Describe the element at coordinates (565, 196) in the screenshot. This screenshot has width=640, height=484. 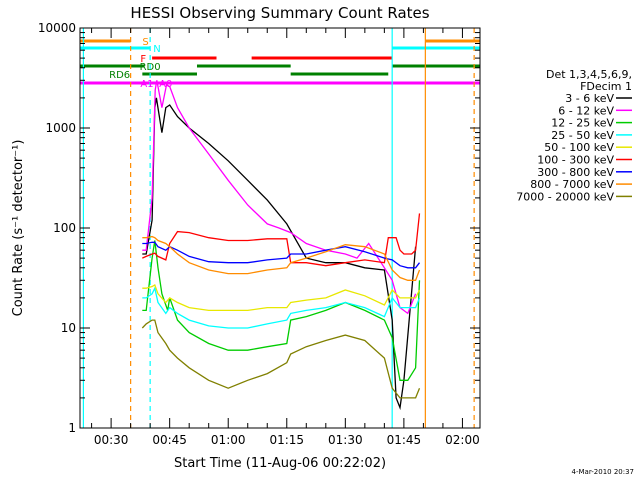
I see `legend-label: 7000 - 20000 keV` at that location.